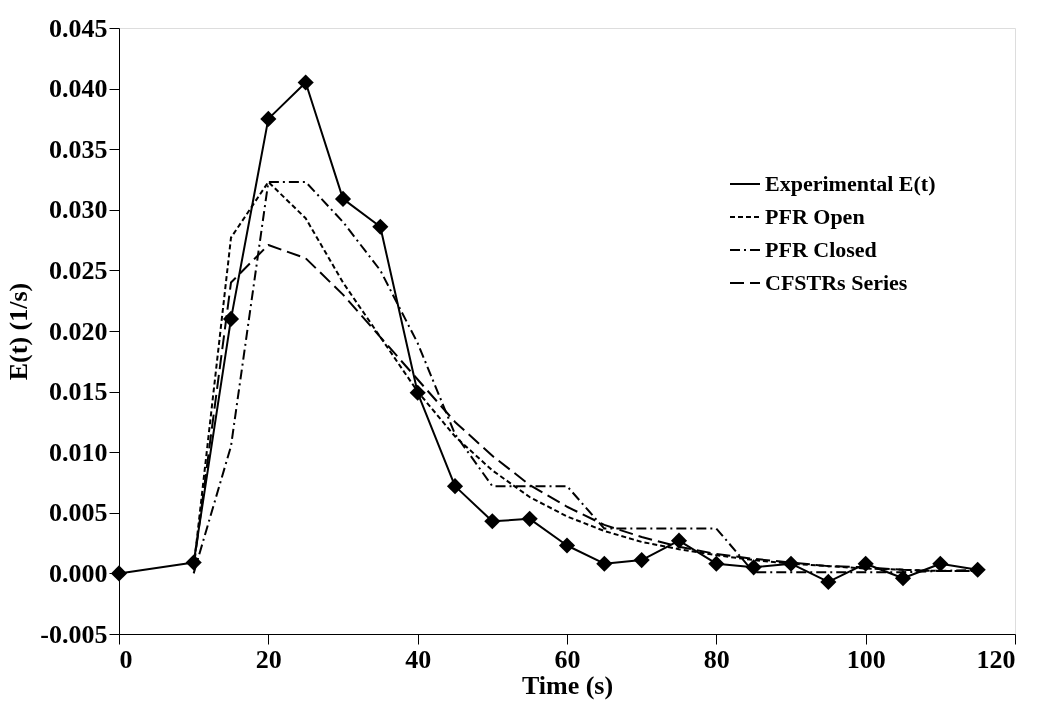 Image resolution: width=1041 pixels, height=703 pixels. I want to click on legend-label: PFR Closed, so click(821, 249).